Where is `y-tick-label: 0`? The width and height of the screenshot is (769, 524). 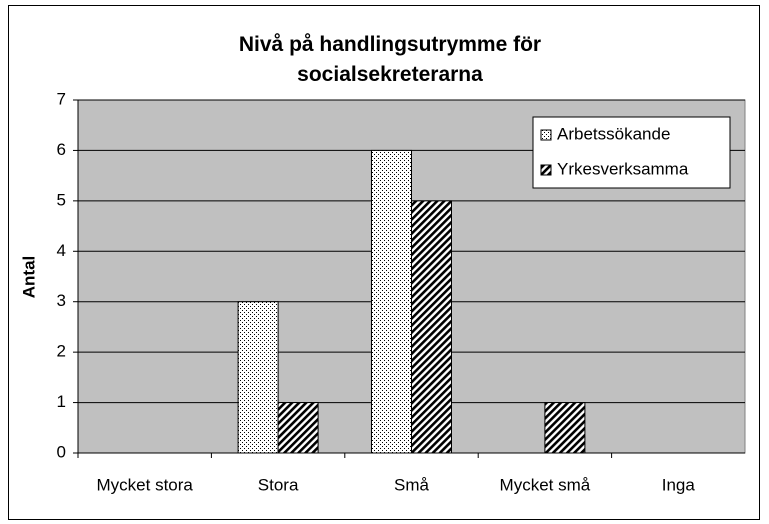
y-tick-label: 0 is located at coordinates (61, 451).